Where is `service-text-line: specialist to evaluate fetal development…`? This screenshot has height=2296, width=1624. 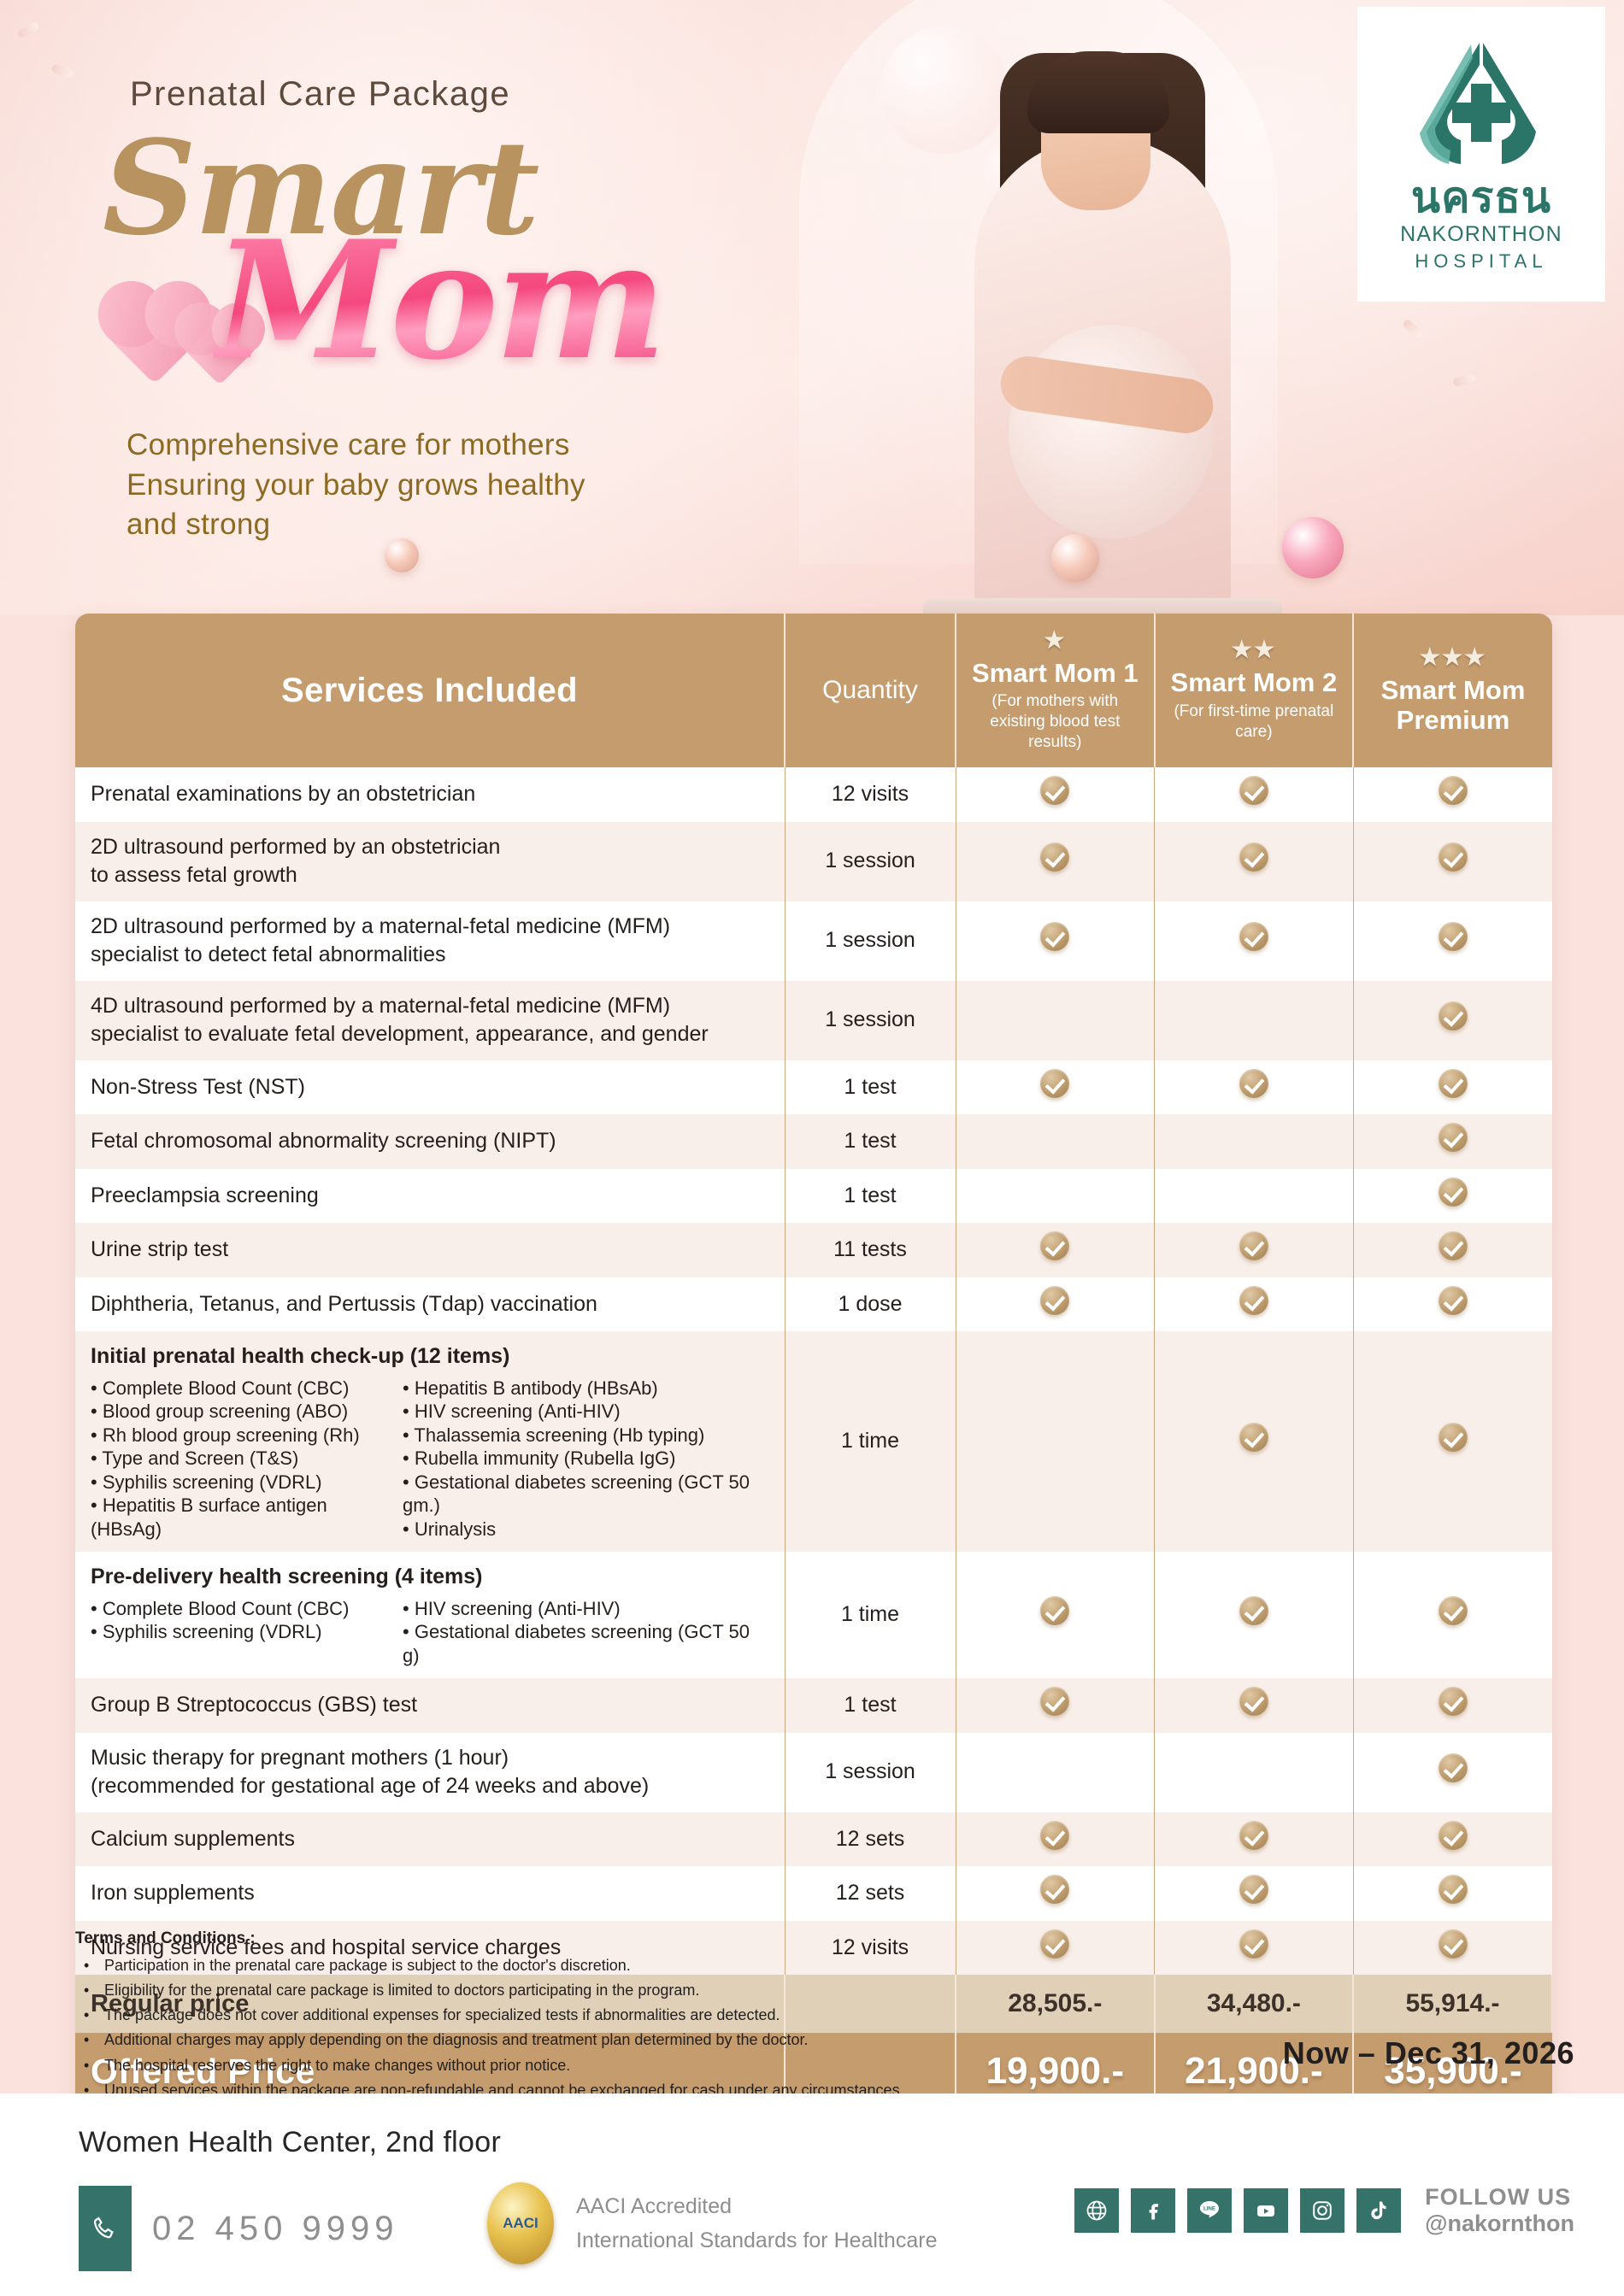 service-text-line: specialist to evaluate fetal development… is located at coordinates (400, 1034).